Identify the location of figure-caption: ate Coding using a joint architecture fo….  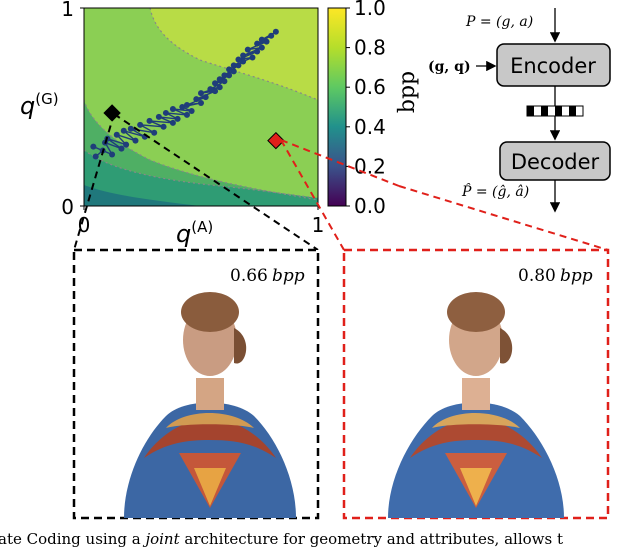
(320, 539).